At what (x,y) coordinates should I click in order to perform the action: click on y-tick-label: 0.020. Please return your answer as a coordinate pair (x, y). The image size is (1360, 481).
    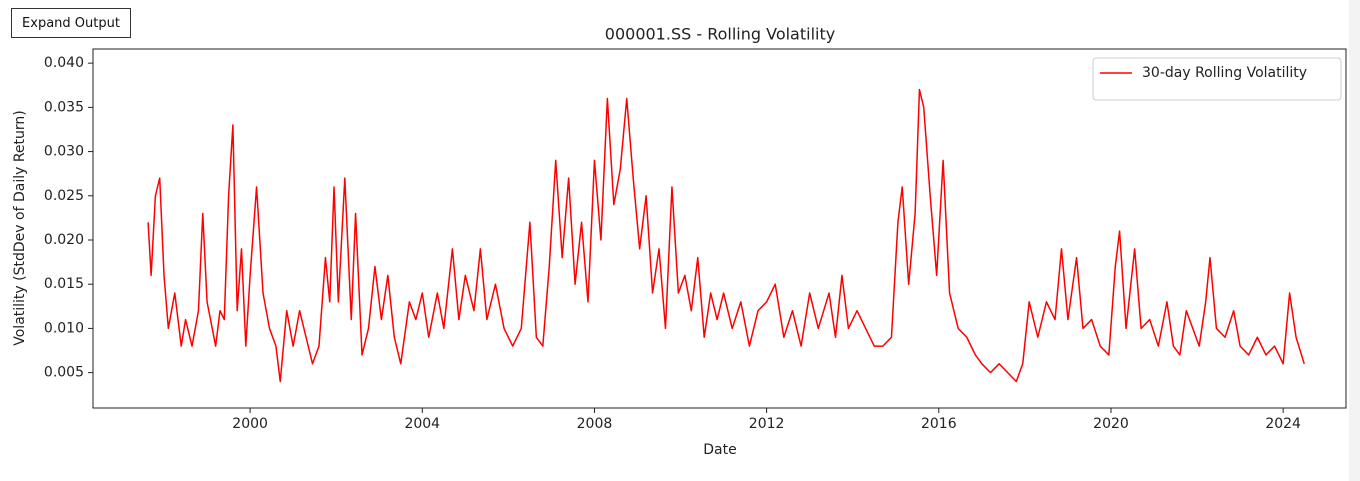
    Looking at the image, I should click on (64, 240).